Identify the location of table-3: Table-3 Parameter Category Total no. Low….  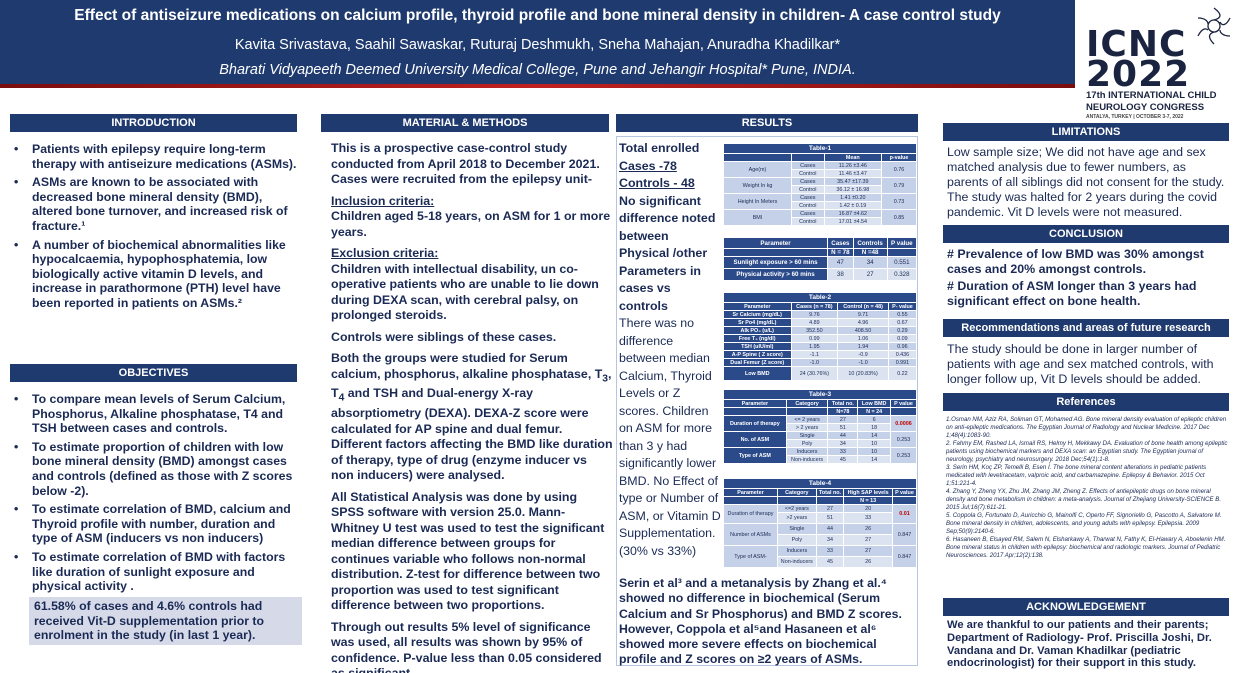
(820, 426).